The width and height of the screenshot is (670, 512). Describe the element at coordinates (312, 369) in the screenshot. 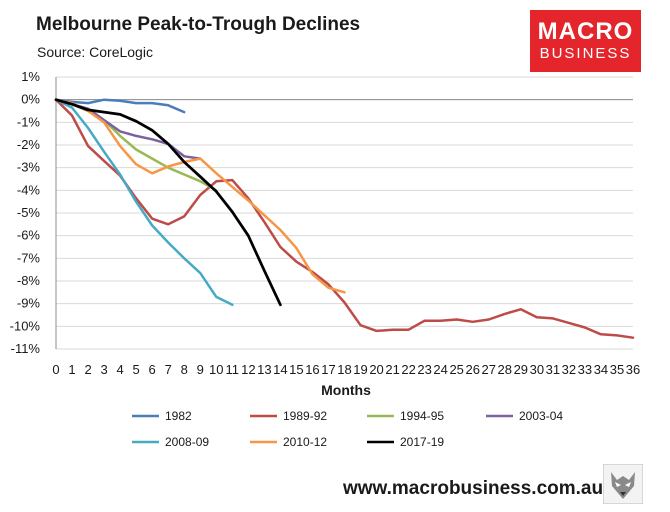

I see `x-tick-label: 16` at that location.